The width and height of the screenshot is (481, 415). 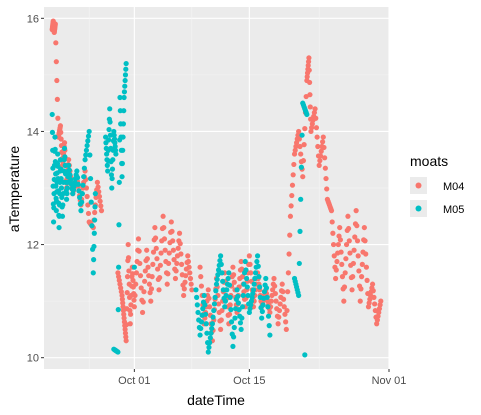 I want to click on legend-label-m05: M05, so click(x=453, y=210).